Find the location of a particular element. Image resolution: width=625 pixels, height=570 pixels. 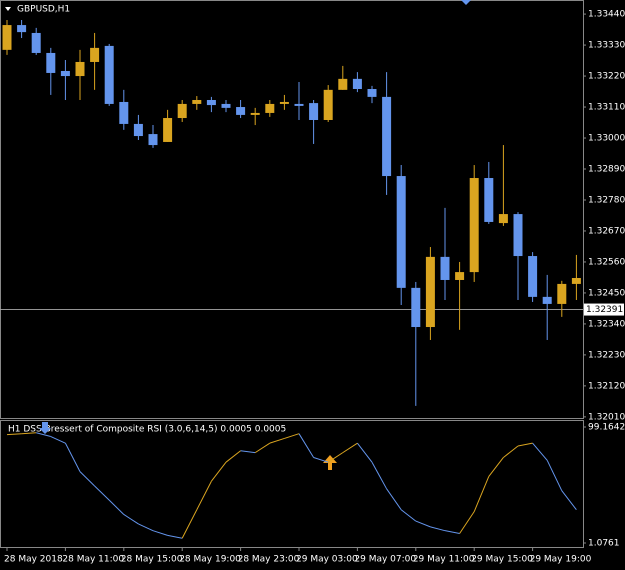

y-tick-label: 1.32230 is located at coordinates (606, 355).